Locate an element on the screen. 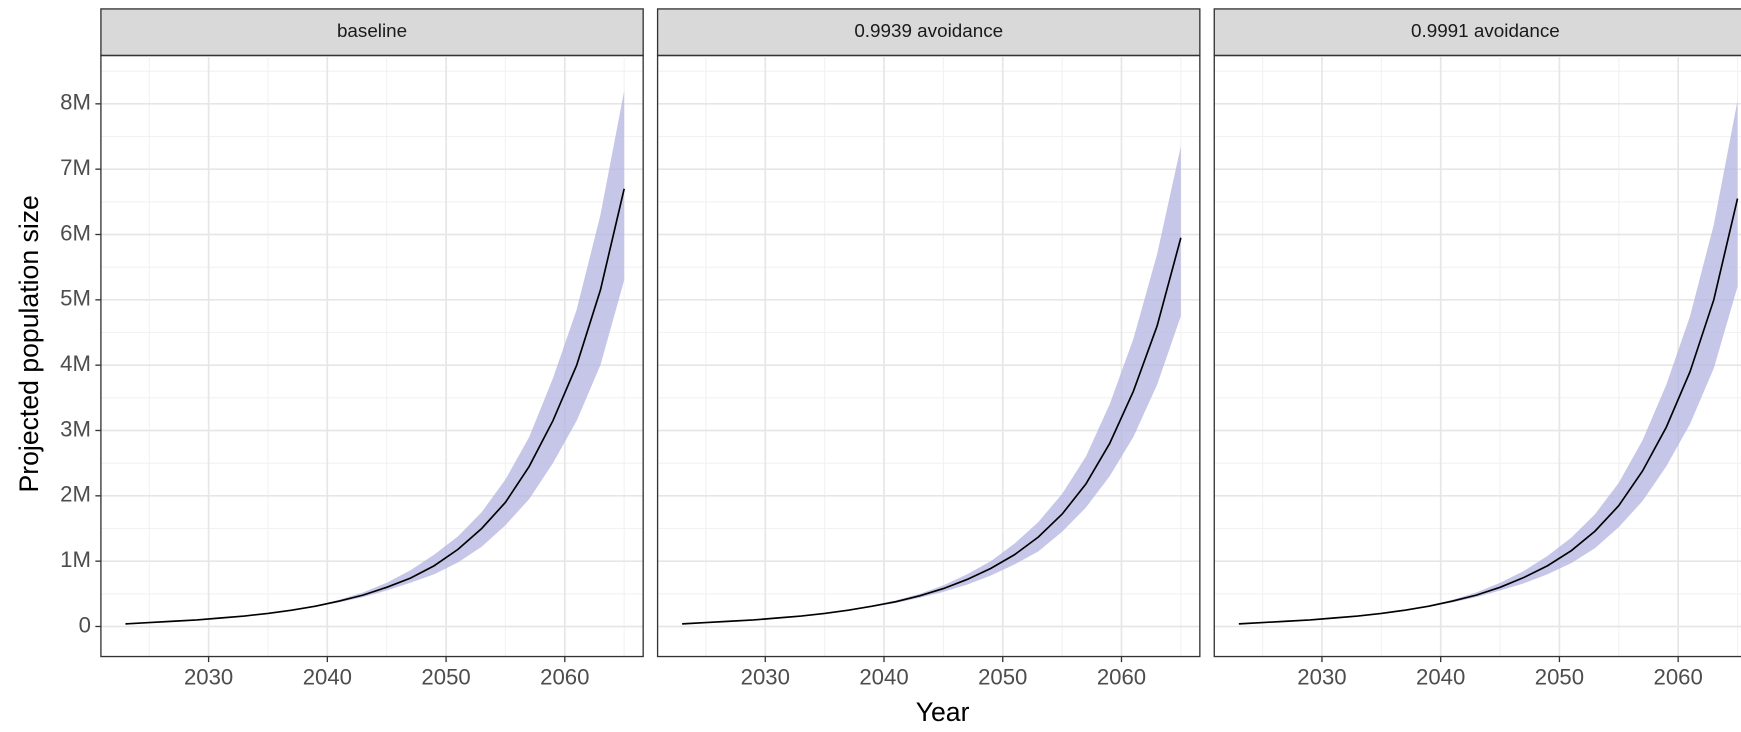  strip-title: 0.9991 avoidance is located at coordinates (1485, 30).